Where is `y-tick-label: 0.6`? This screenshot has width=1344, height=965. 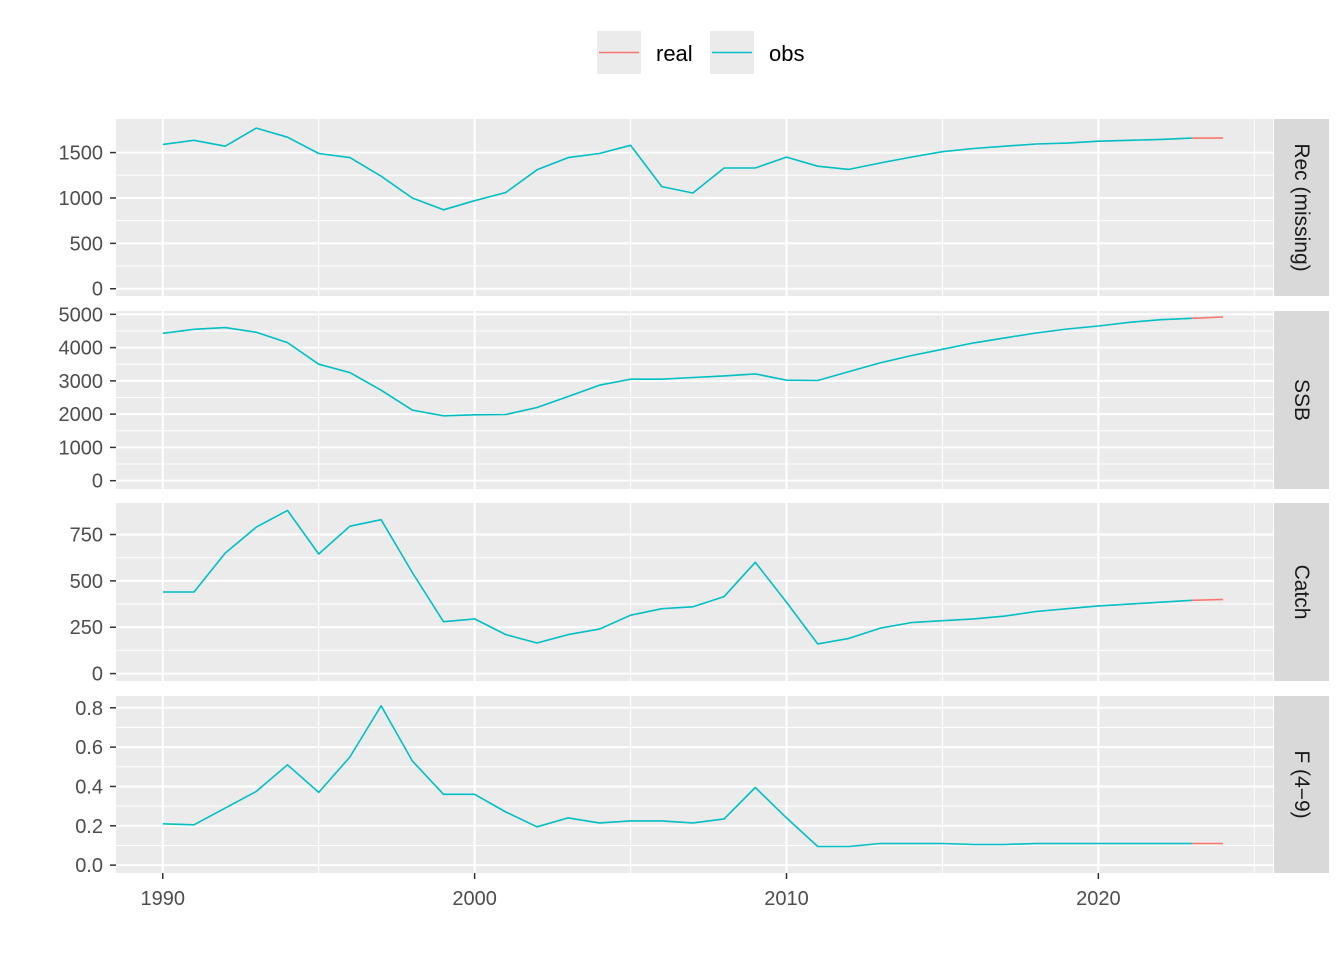 y-tick-label: 0.6 is located at coordinates (89, 748).